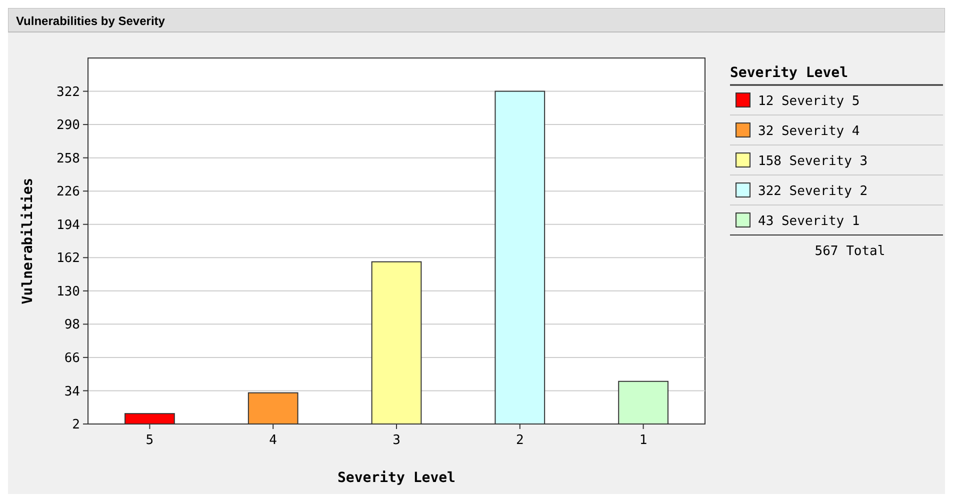 Image resolution: width=953 pixels, height=502 pixels. I want to click on y-tick-label: 2, so click(76, 425).